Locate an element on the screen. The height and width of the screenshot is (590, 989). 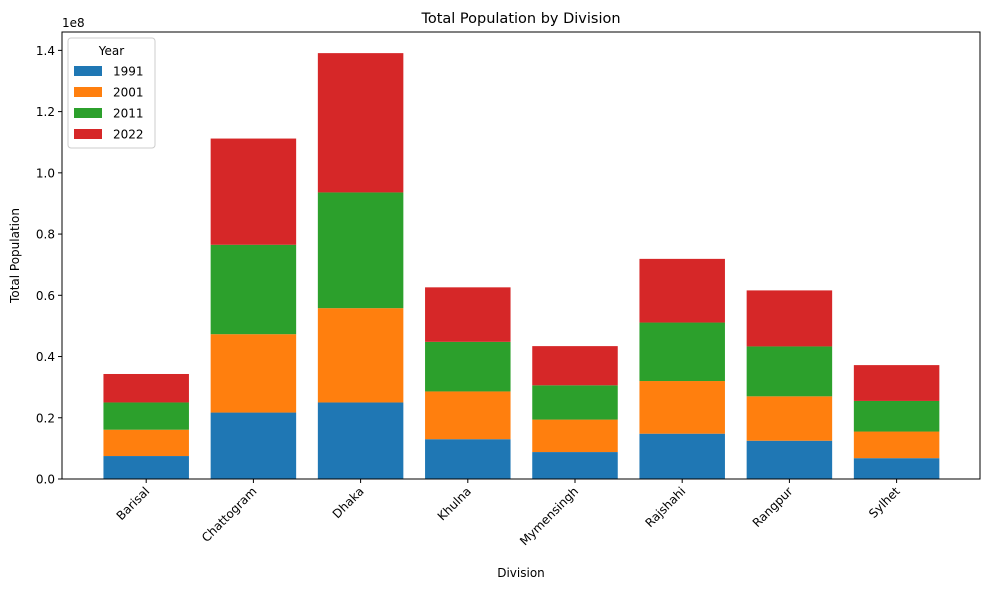
legend-swatch-2022 is located at coordinates (88, 134).